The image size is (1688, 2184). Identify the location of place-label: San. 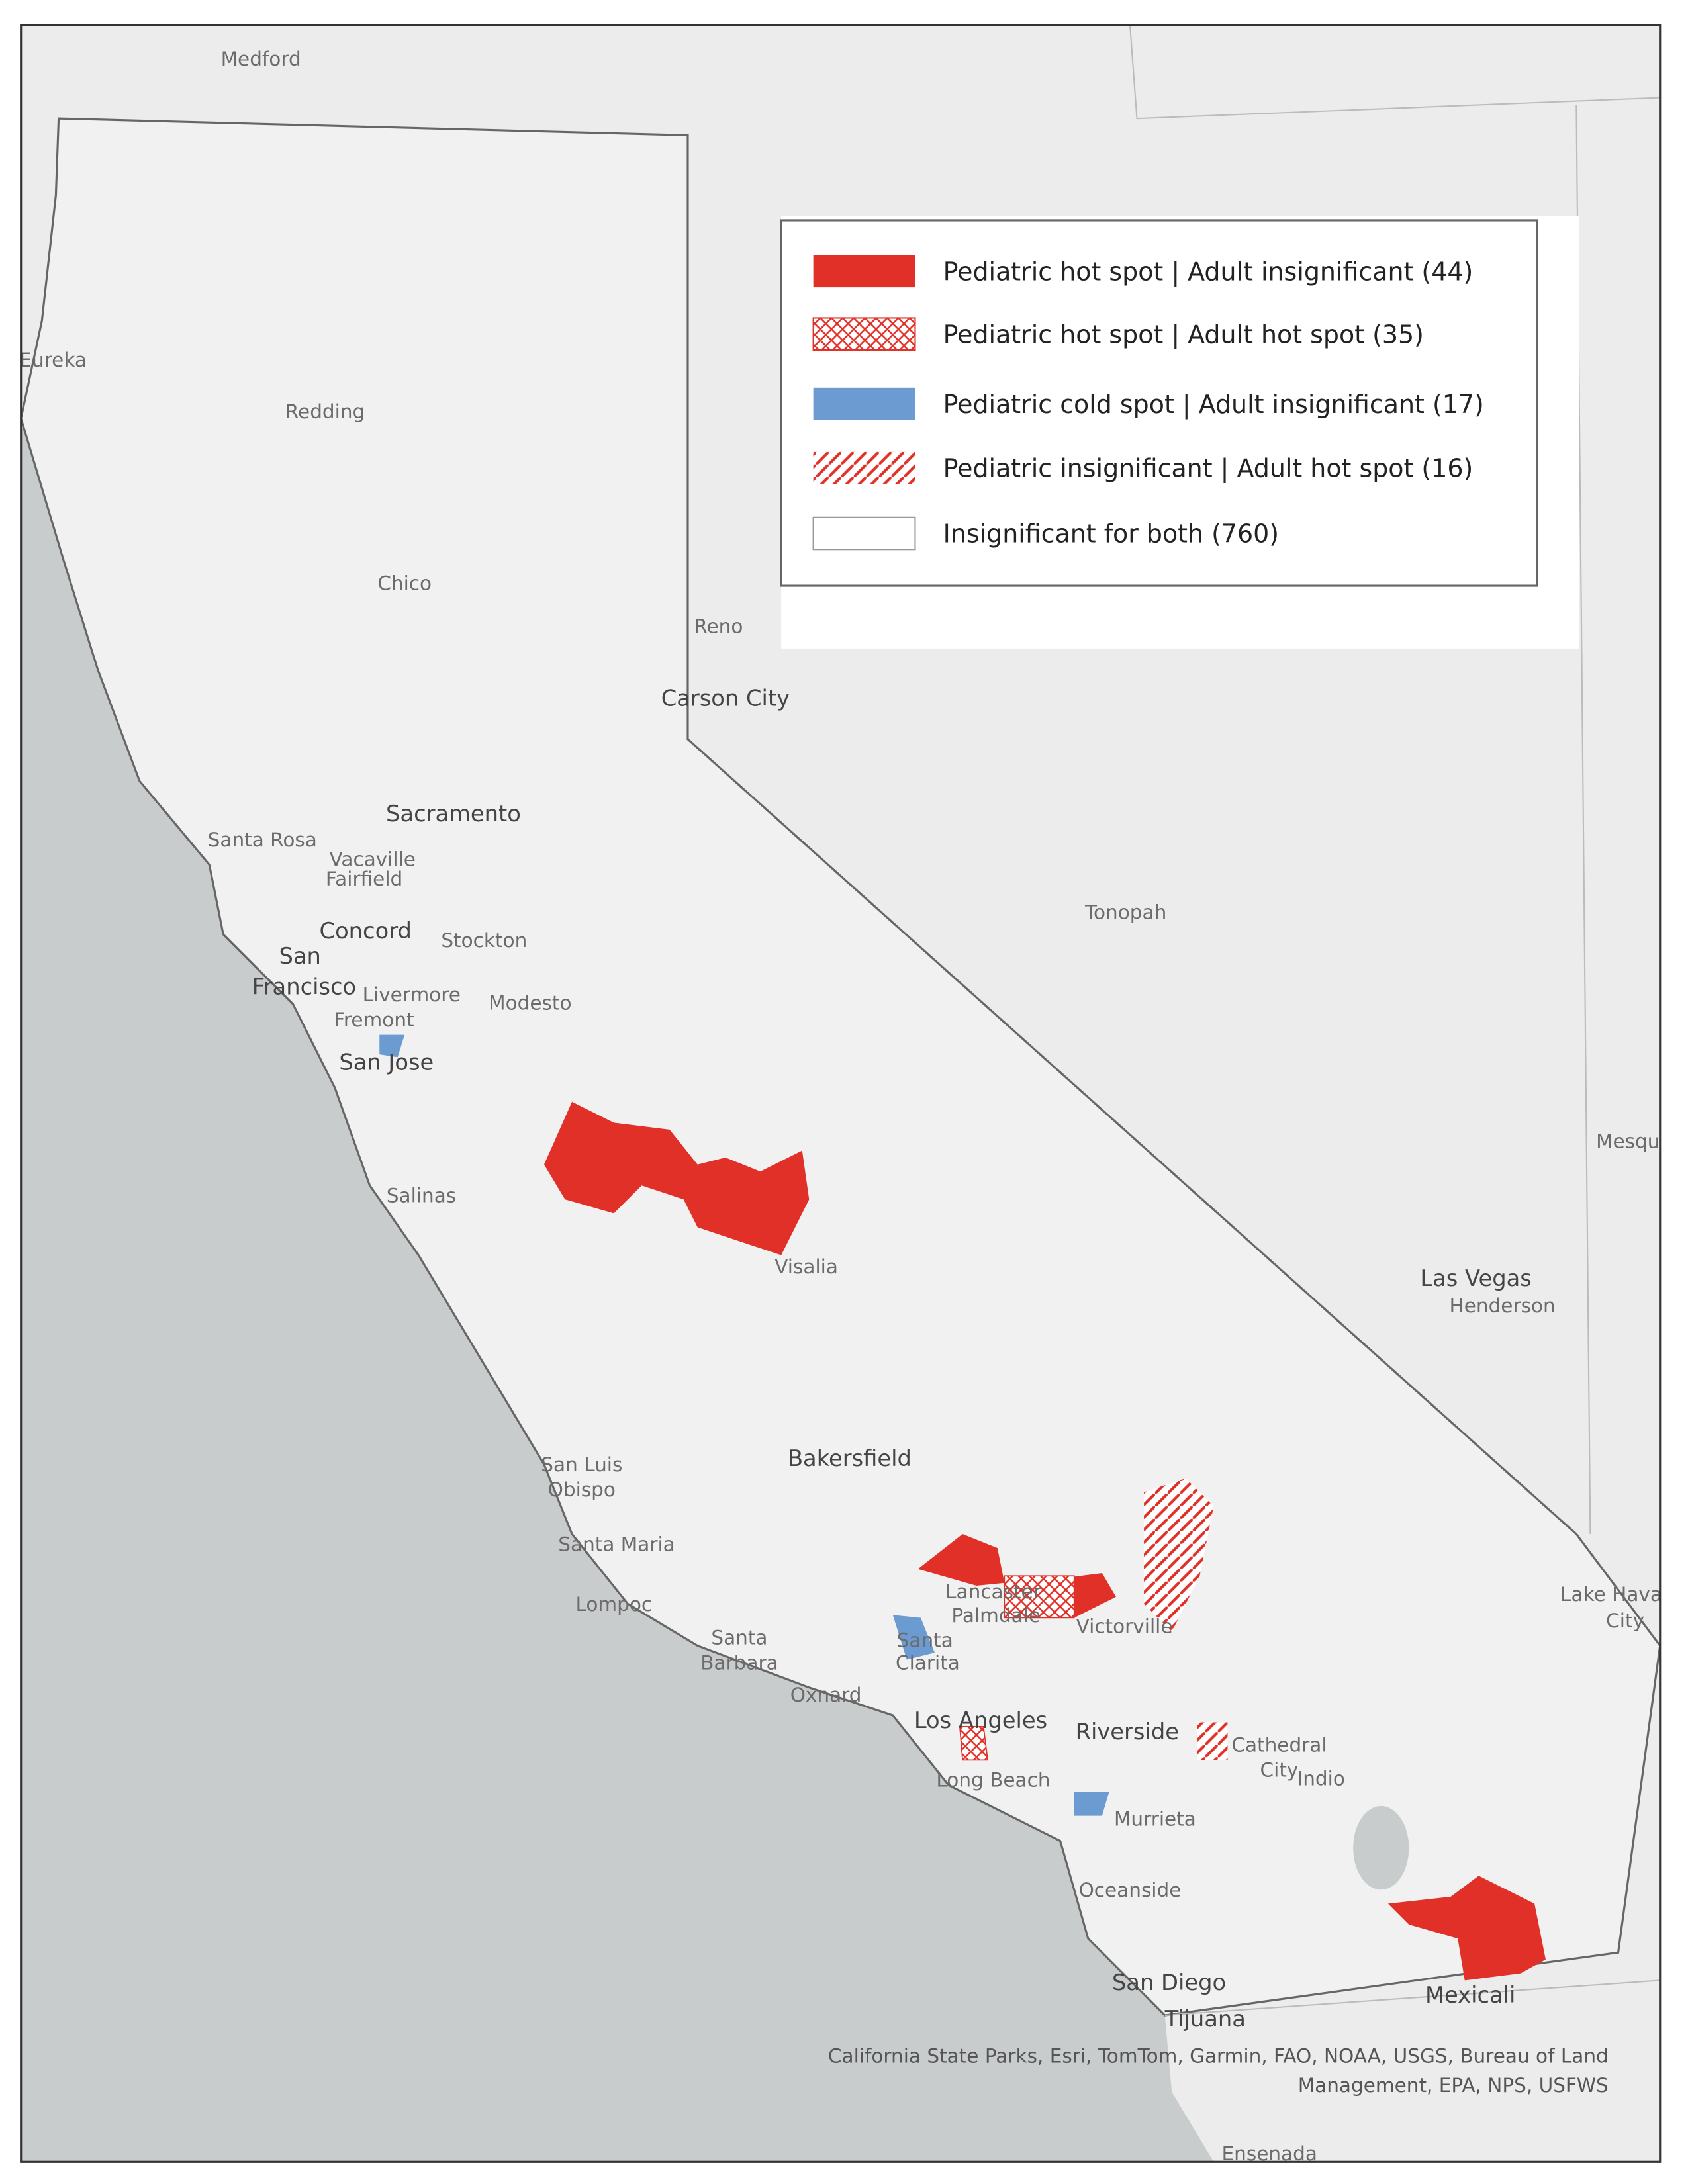
(299, 956).